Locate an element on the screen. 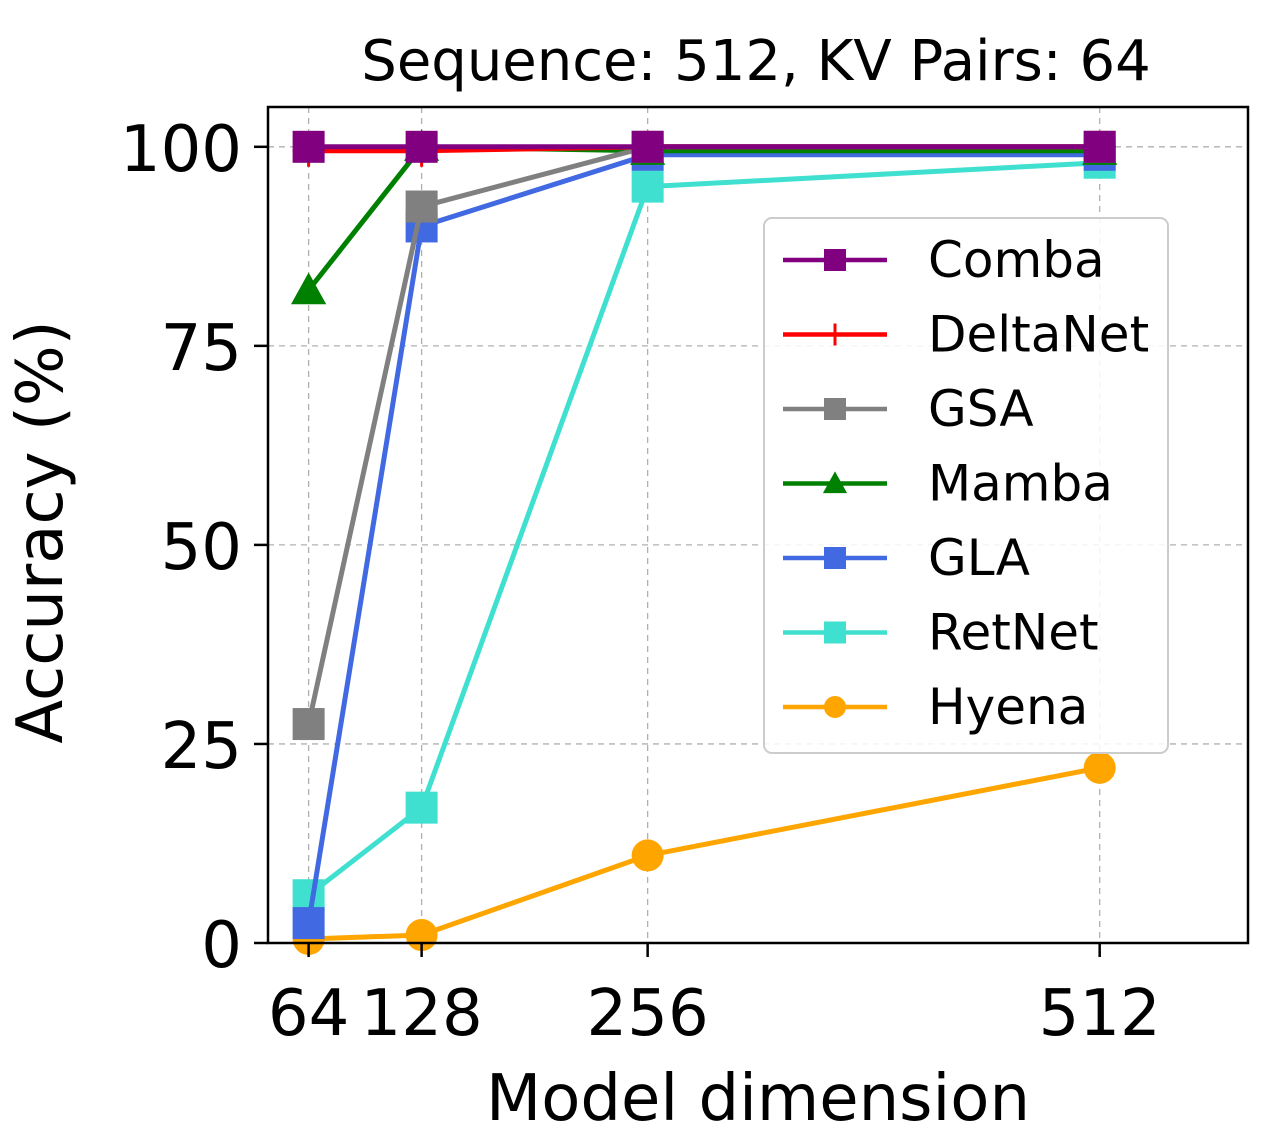 This screenshot has width=1277, height=1138. y-tick-label: 50 is located at coordinates (201, 548).